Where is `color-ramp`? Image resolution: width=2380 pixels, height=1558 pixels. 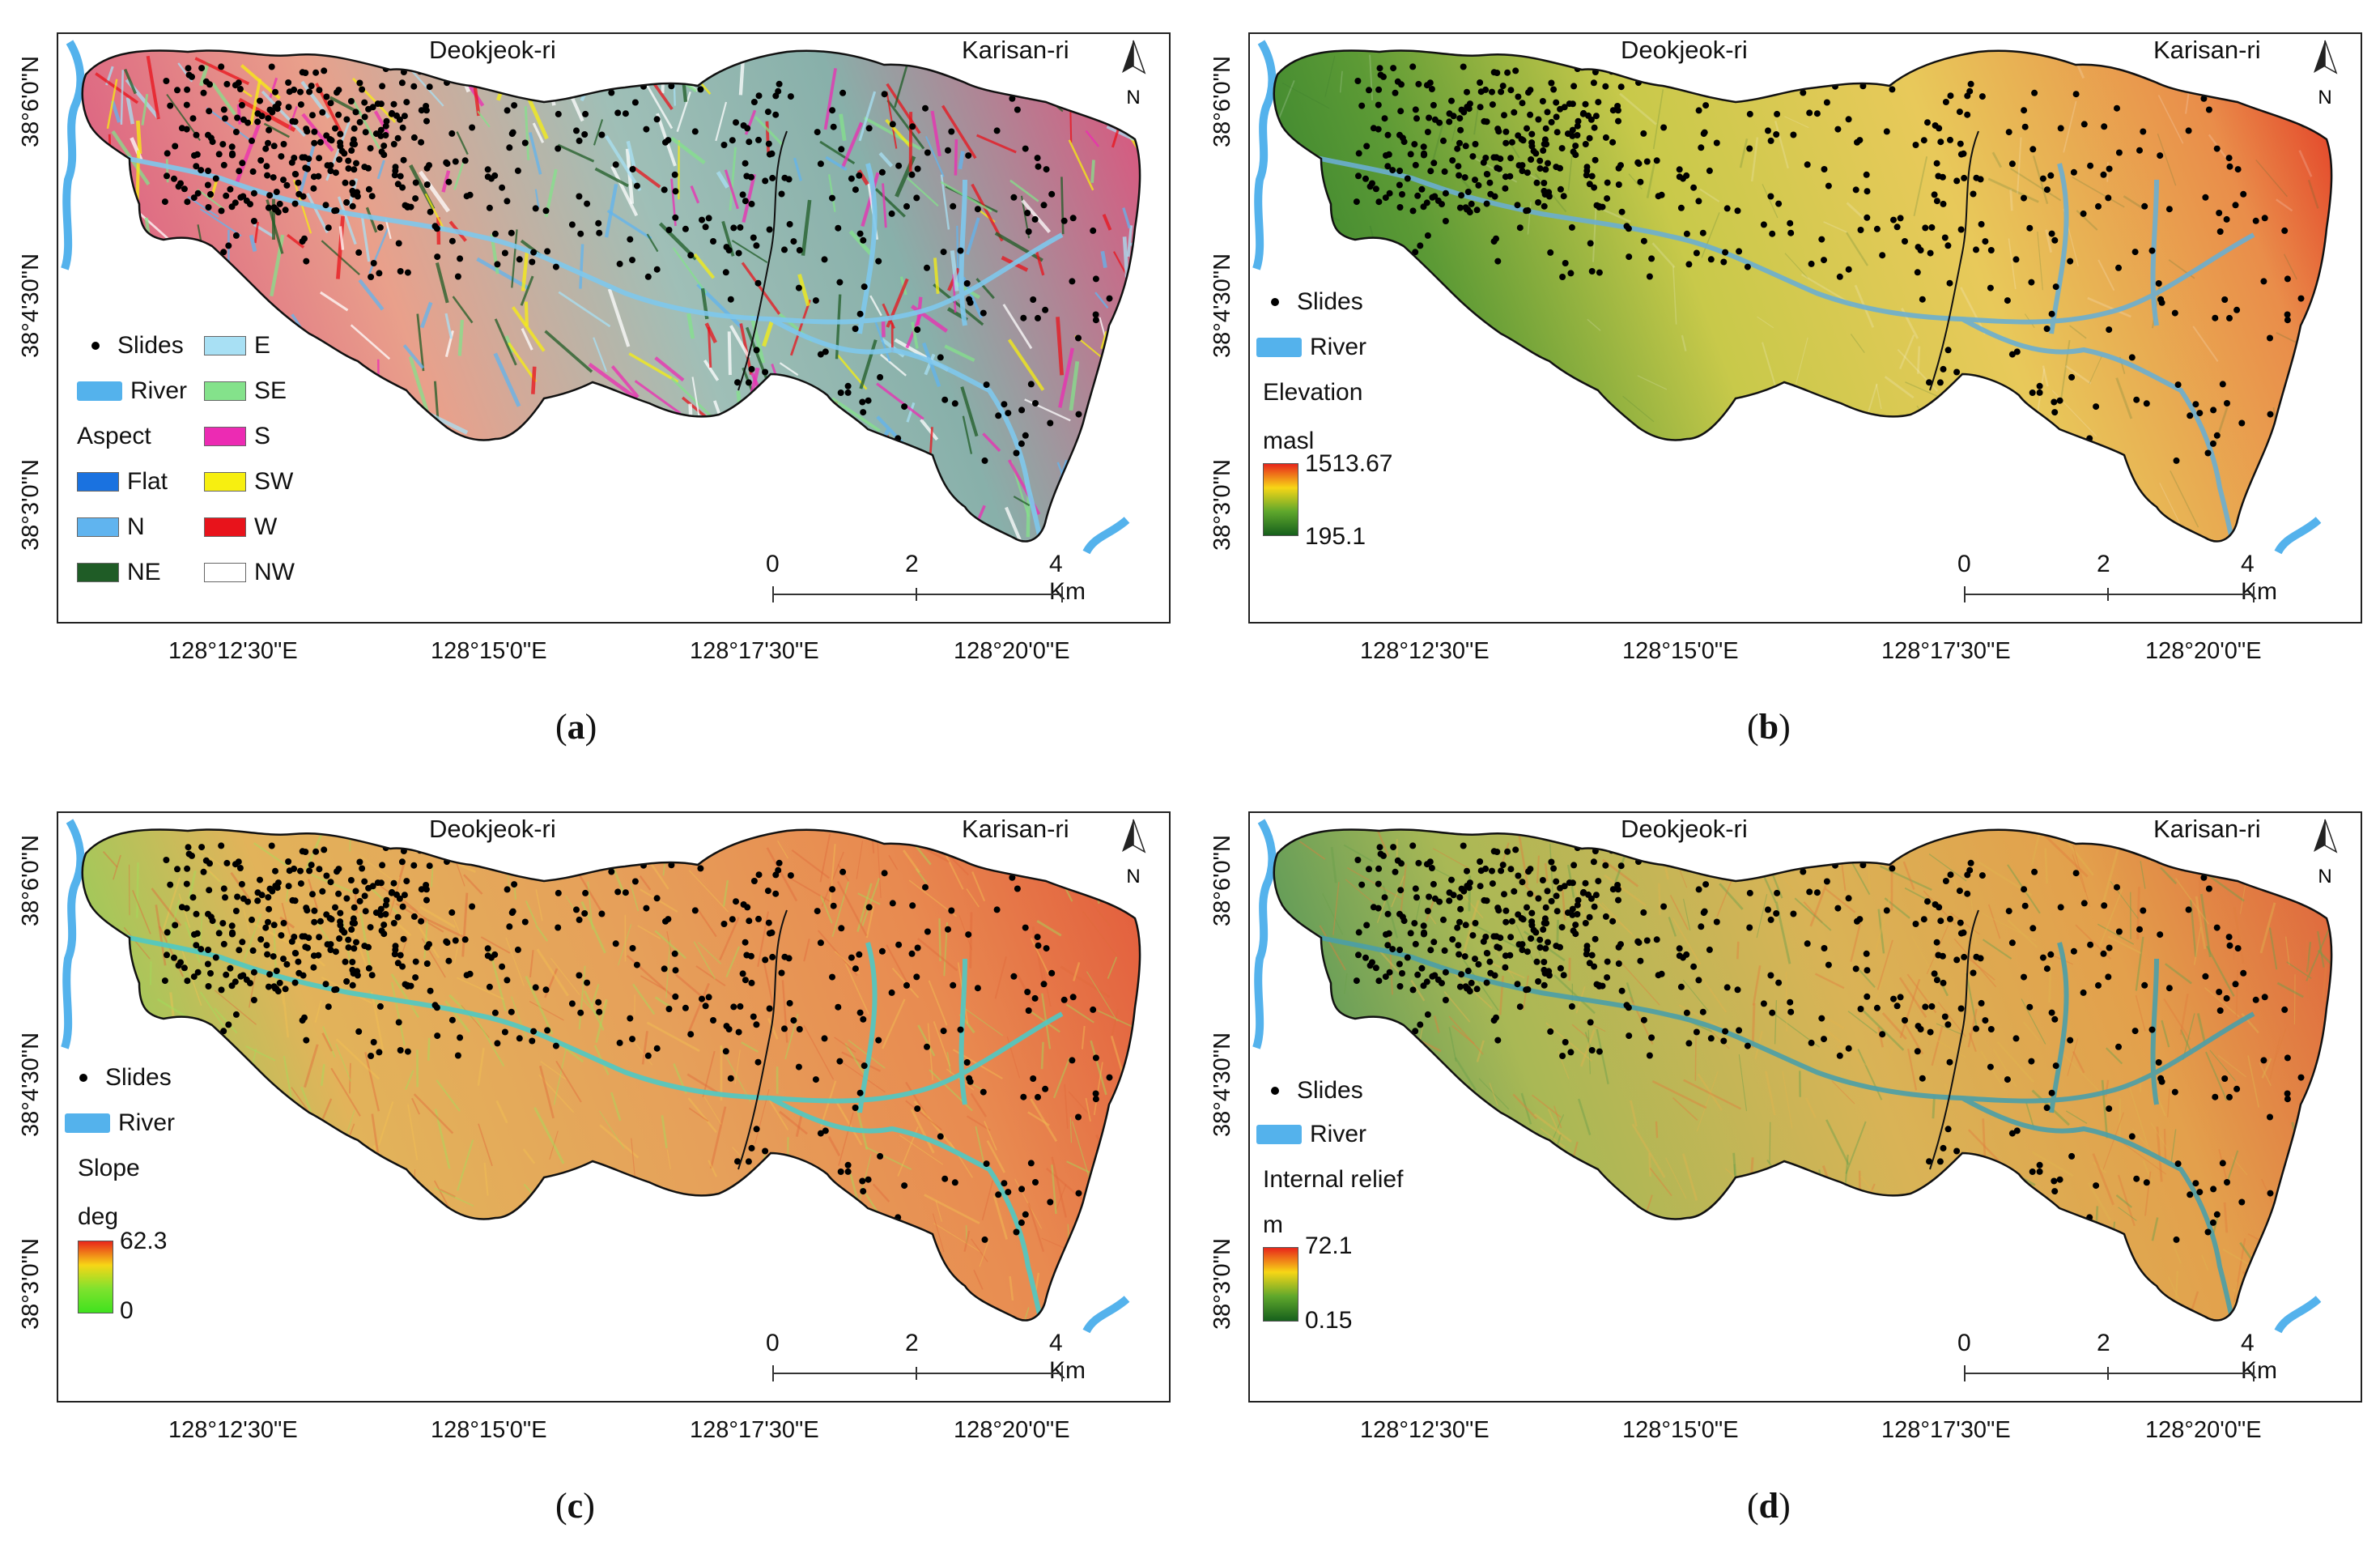 color-ramp is located at coordinates (1280, 499).